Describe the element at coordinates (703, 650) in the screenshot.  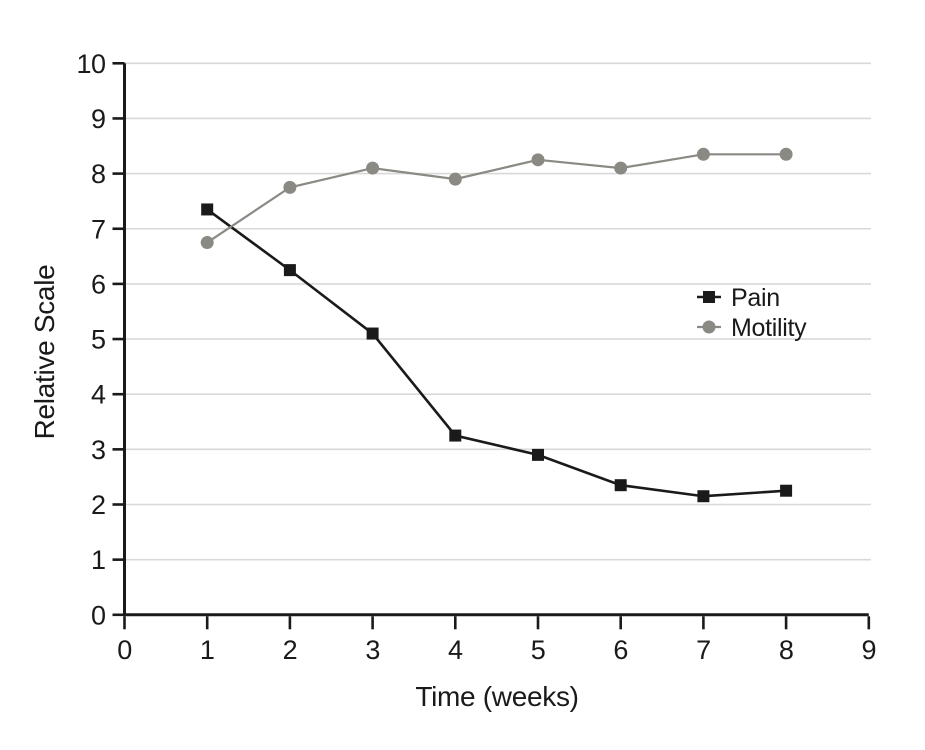
I see `x-tick-label: 7` at that location.